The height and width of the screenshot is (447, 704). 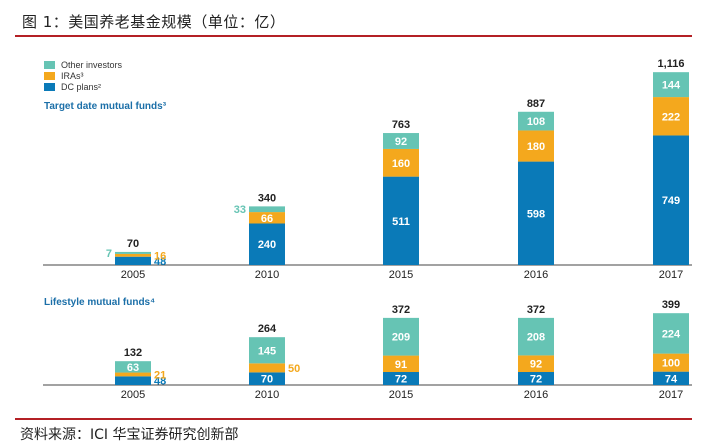 I want to click on source-note: 资料来源：ICI 华宝证券研究创新部, so click(x=129, y=435).